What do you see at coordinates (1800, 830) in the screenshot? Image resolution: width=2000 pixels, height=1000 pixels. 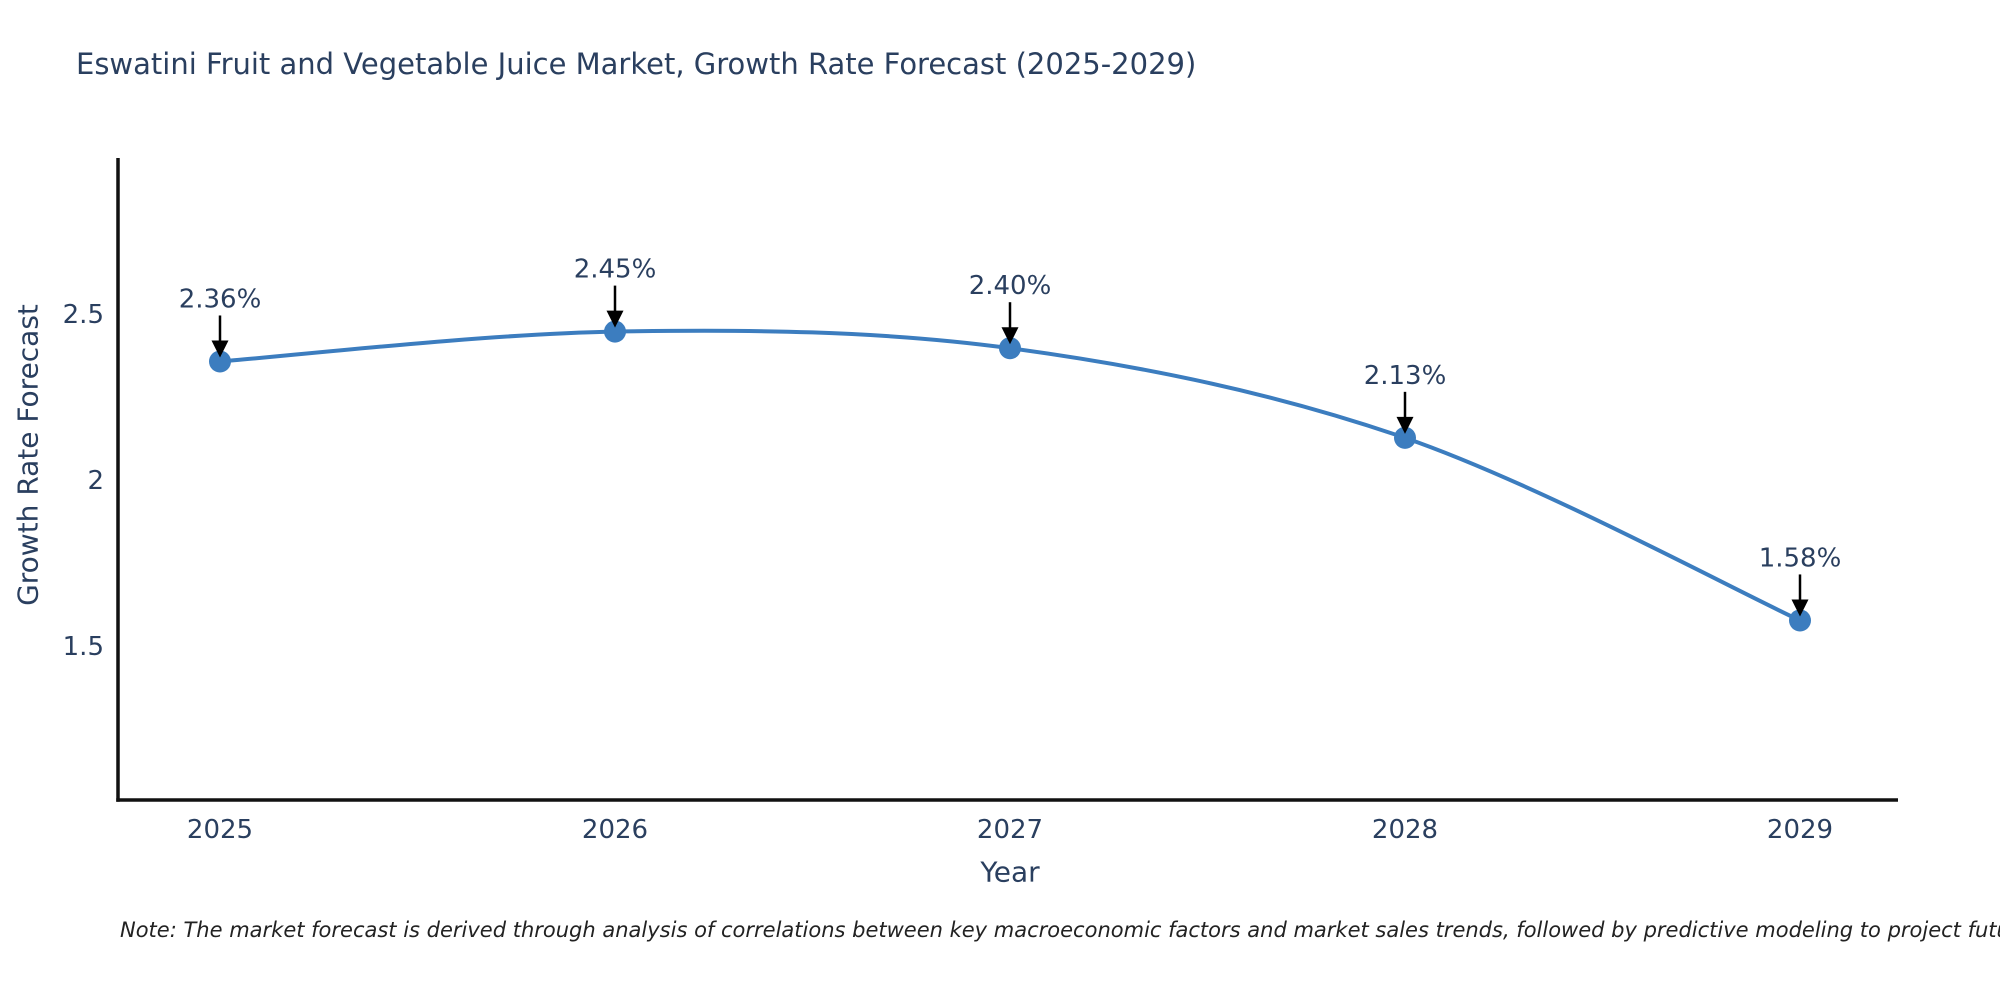 I see `x-tick-label: 2029` at bounding box center [1800, 830].